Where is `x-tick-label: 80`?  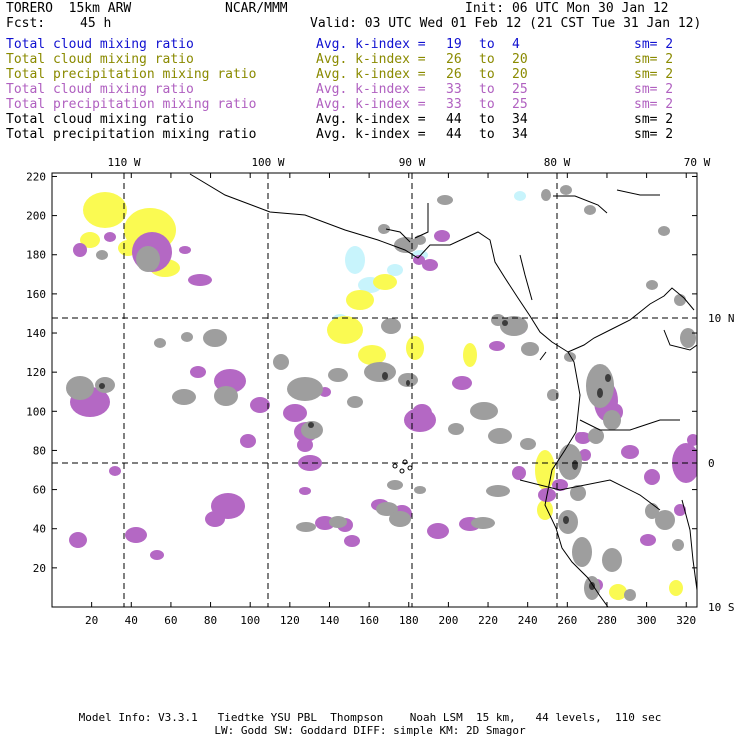 x-tick-label: 80 is located at coordinates (210, 620).